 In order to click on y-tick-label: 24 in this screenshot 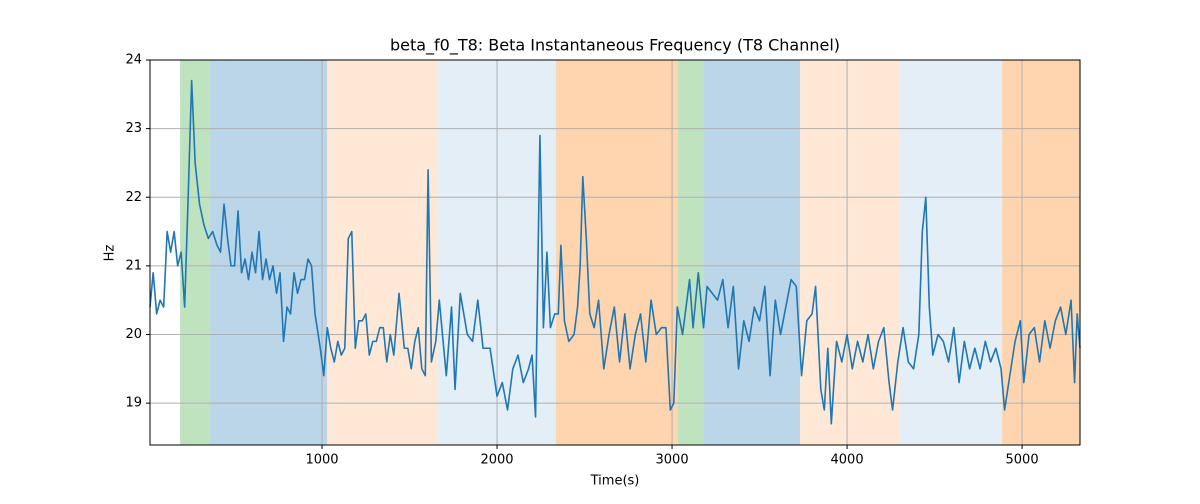, I will do `click(133, 60)`.